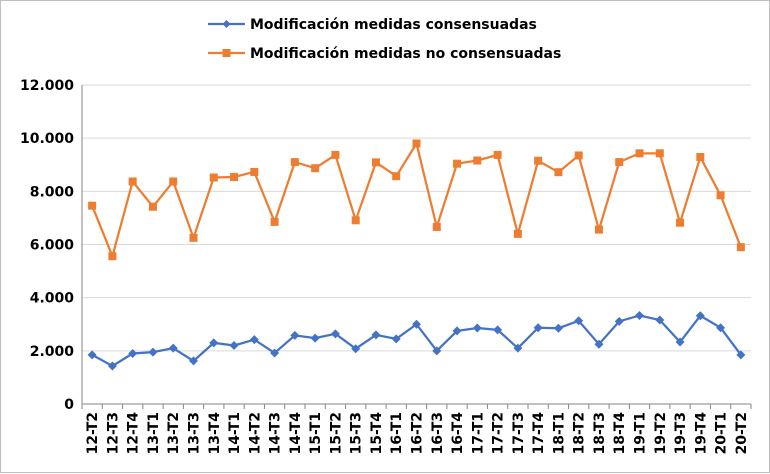 Image resolution: width=770 pixels, height=474 pixels. What do you see at coordinates (47, 86) in the screenshot?
I see `y-tick-label: 12.000` at bounding box center [47, 86].